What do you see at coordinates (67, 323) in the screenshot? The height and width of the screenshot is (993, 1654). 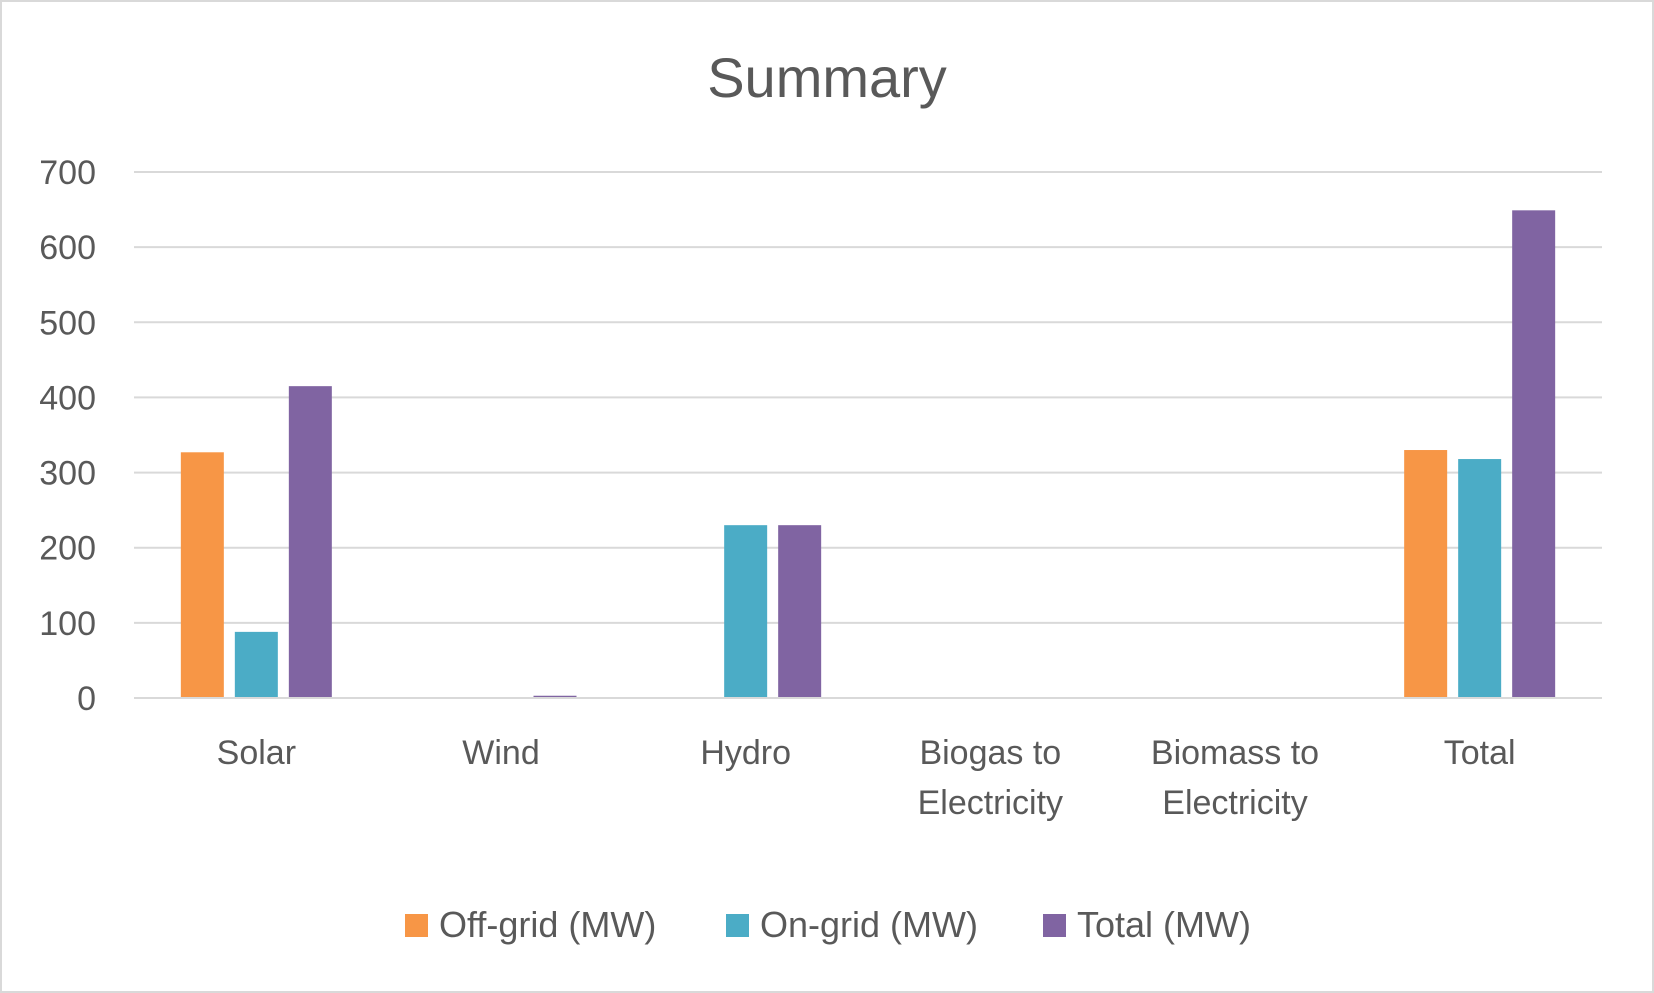 I see `y-tick-label: 500` at bounding box center [67, 323].